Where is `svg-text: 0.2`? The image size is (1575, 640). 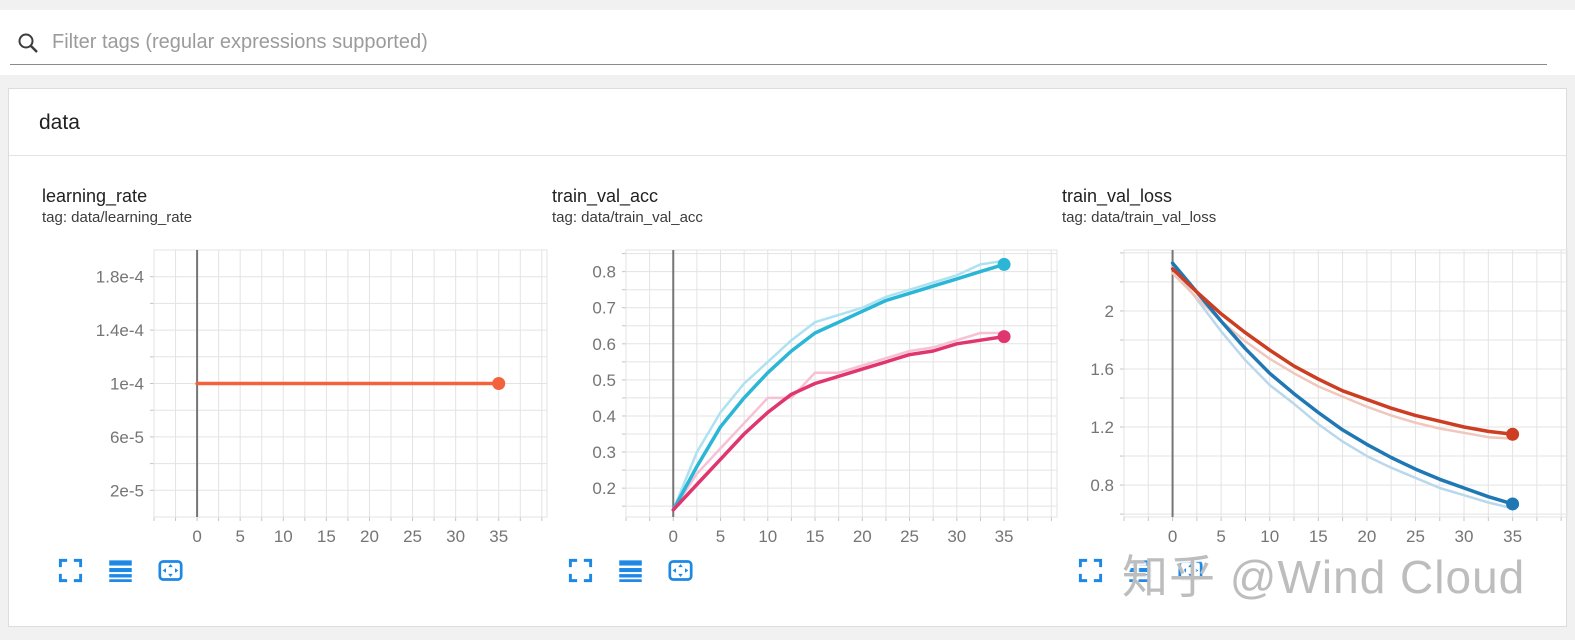 svg-text: 0.2 is located at coordinates (604, 488).